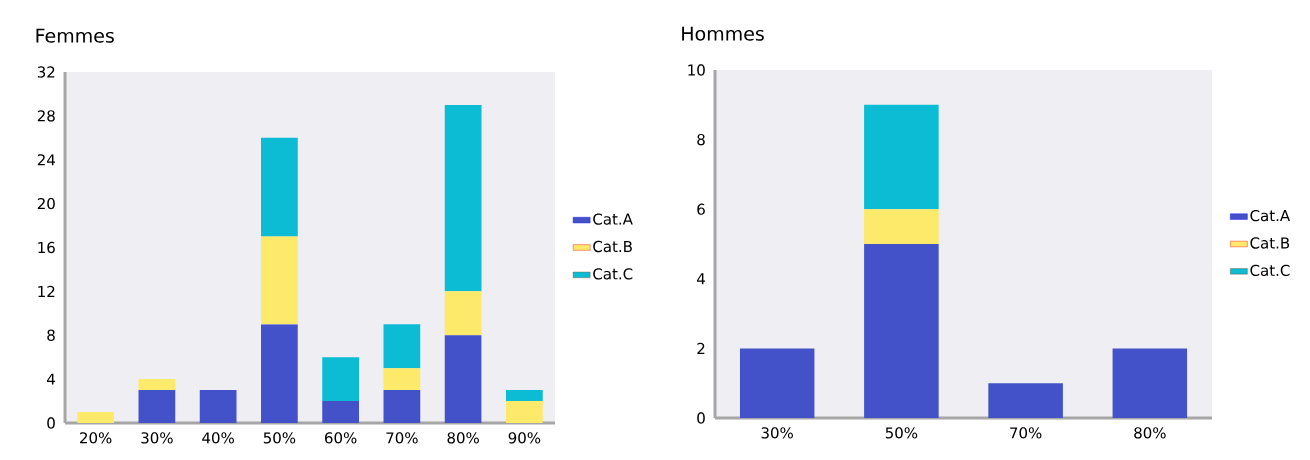 The width and height of the screenshot is (1310, 460). I want to click on y-tick-label: 10, so click(696, 70).